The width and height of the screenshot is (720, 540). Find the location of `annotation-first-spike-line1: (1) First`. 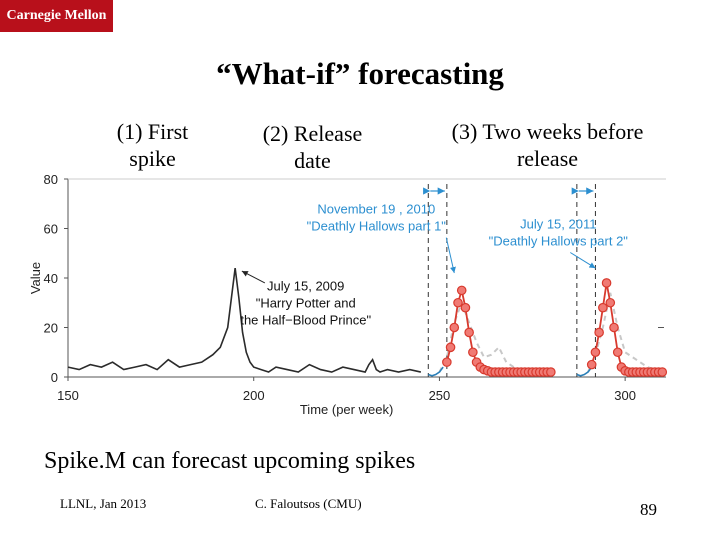

annotation-first-spike-line1: (1) First is located at coordinates (152, 131).